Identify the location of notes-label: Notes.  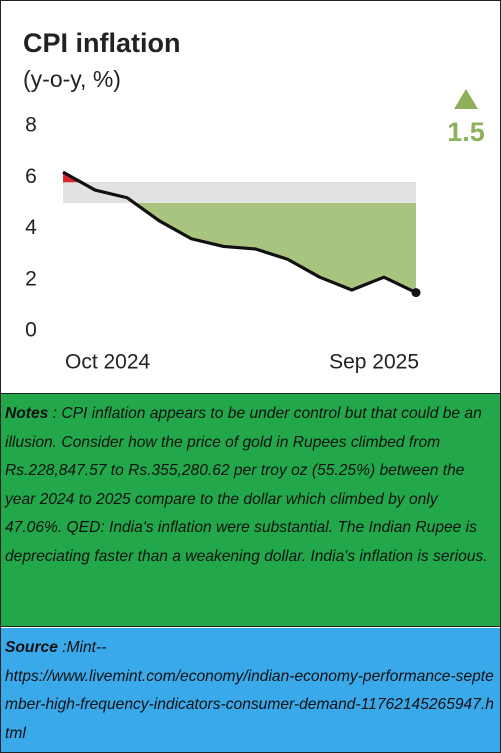
(27, 413).